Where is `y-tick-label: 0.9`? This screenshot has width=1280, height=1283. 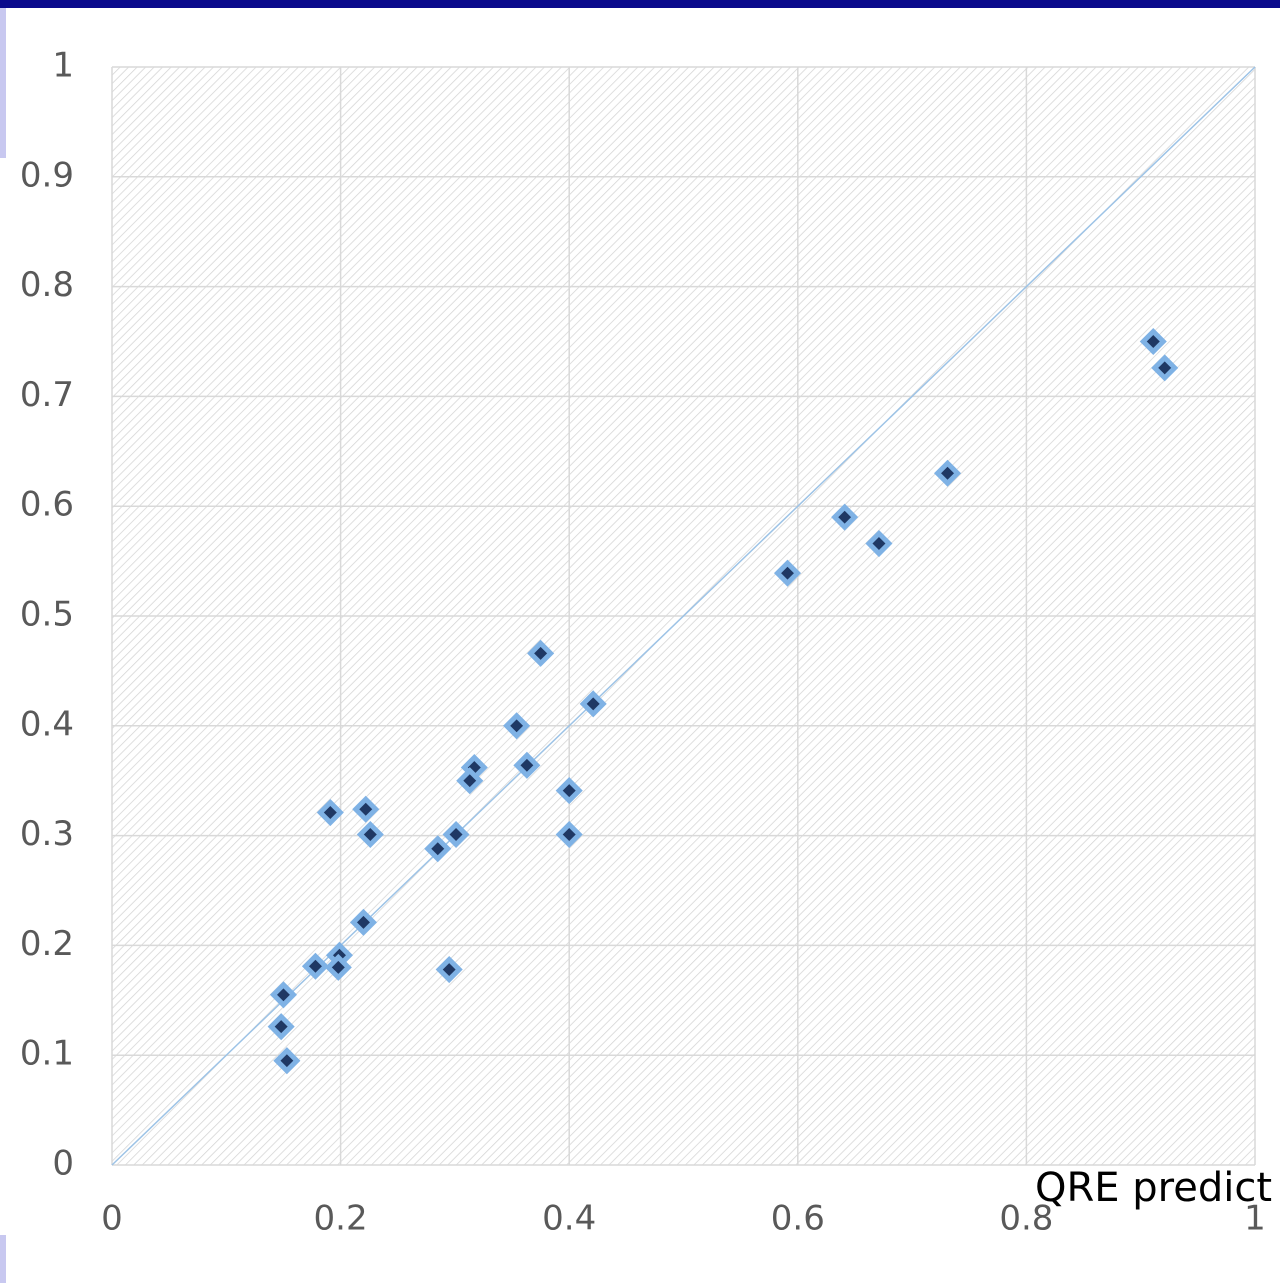 y-tick-label: 0.9 is located at coordinates (47, 175).